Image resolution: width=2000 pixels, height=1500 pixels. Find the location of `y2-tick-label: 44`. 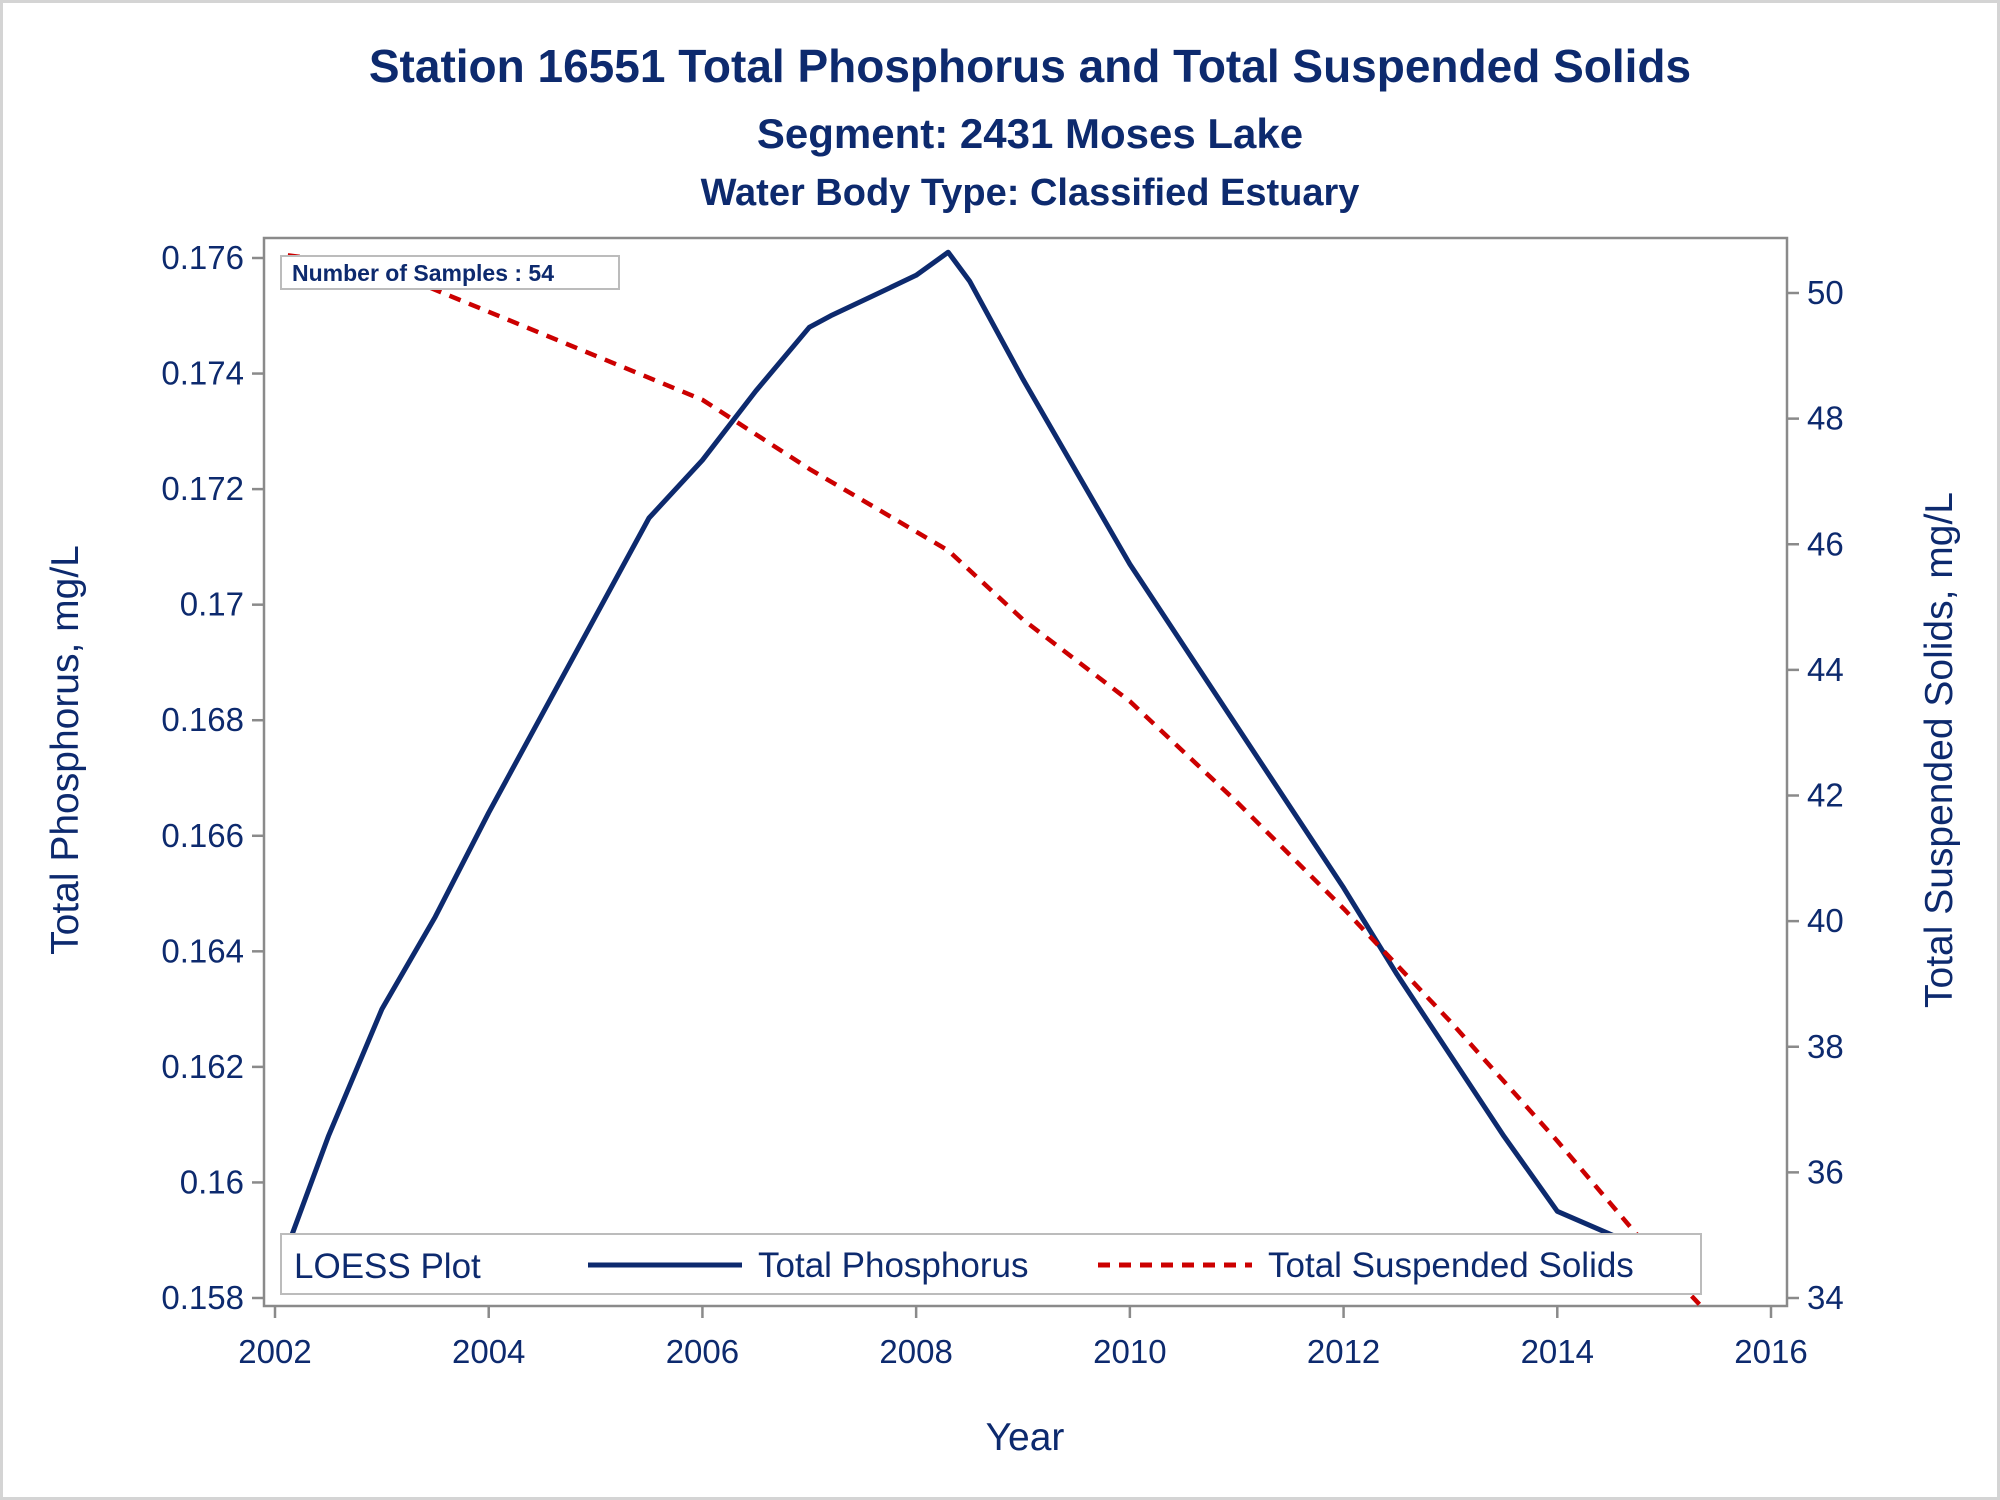

y2-tick-label: 44 is located at coordinates (1825, 669).